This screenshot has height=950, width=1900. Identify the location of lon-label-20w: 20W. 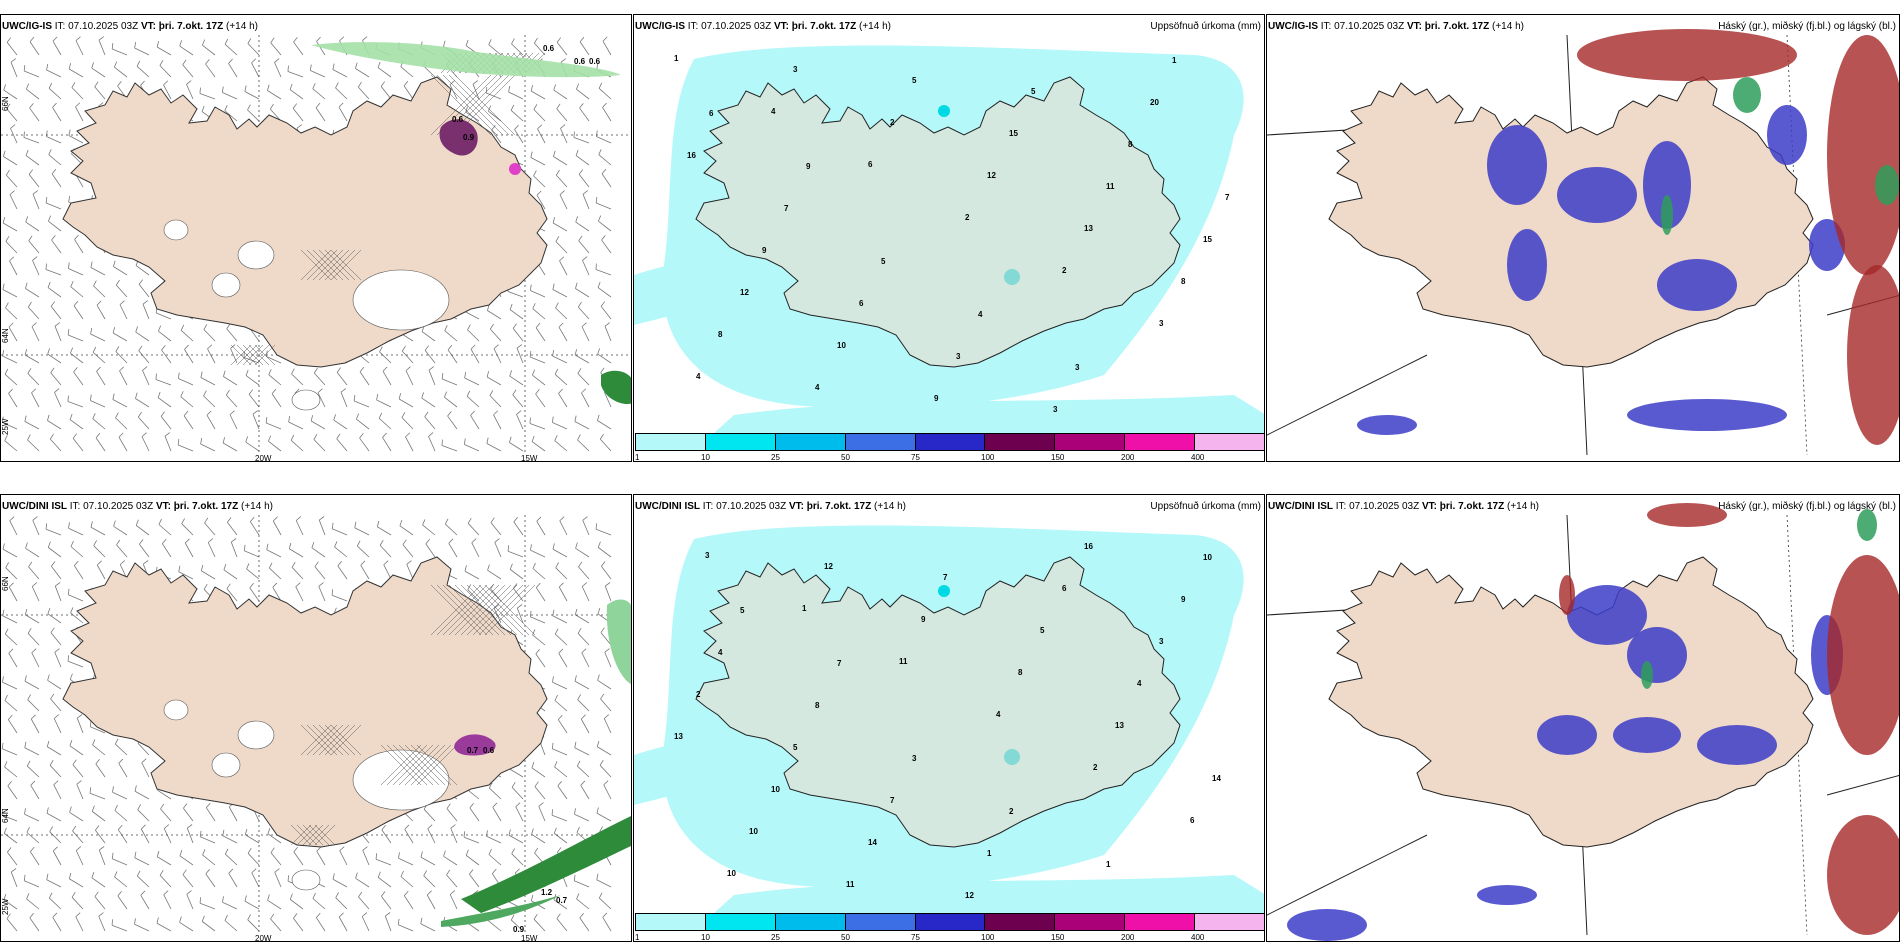
(263, 458).